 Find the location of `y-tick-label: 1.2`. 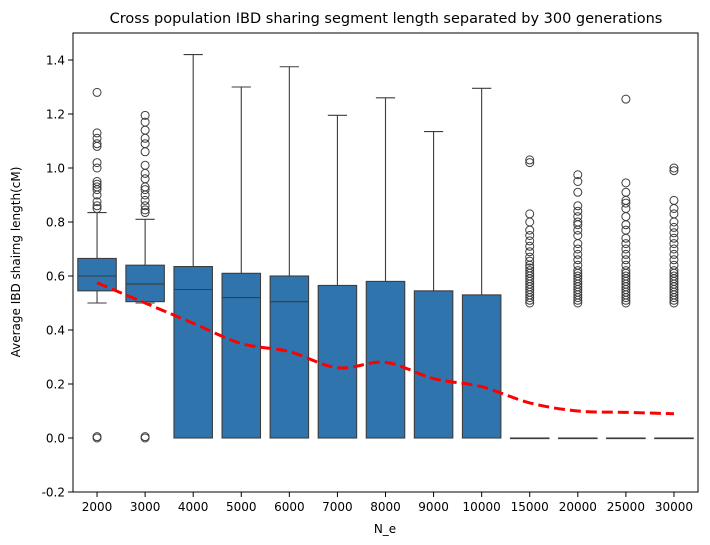

y-tick-label: 1.2 is located at coordinates (55, 115).